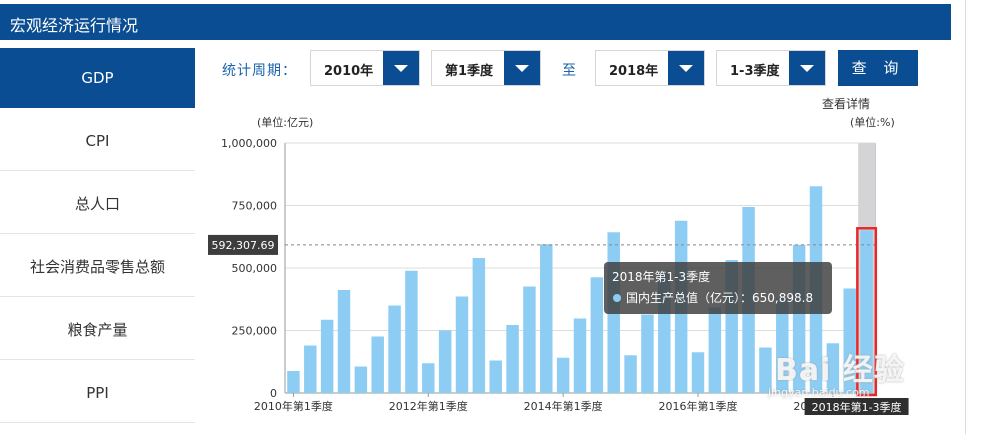 The width and height of the screenshot is (1000, 434). Describe the element at coordinates (529, 340) in the screenshot. I see `bar-2013年第1-3季度` at that location.